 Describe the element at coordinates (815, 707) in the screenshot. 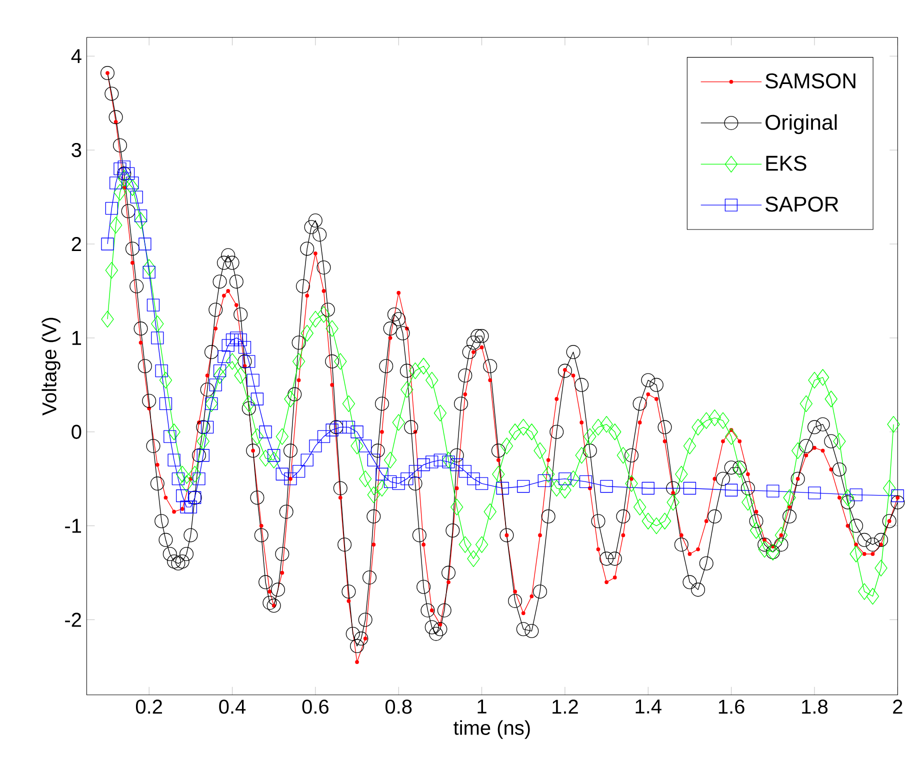

I see `x-tick-label: 1.8` at that location.